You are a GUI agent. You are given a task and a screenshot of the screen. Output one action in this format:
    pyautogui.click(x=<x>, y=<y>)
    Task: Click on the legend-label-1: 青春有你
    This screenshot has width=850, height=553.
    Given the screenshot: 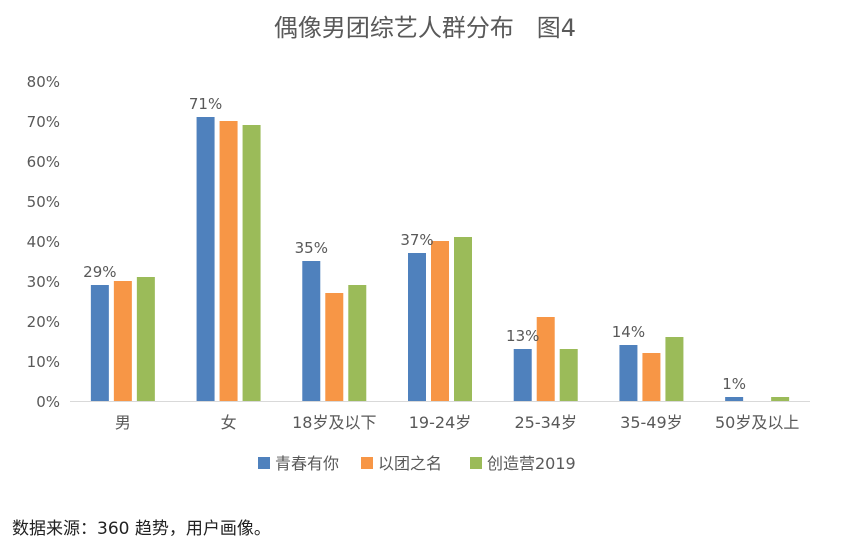 What is the action you would take?
    pyautogui.click(x=307, y=463)
    